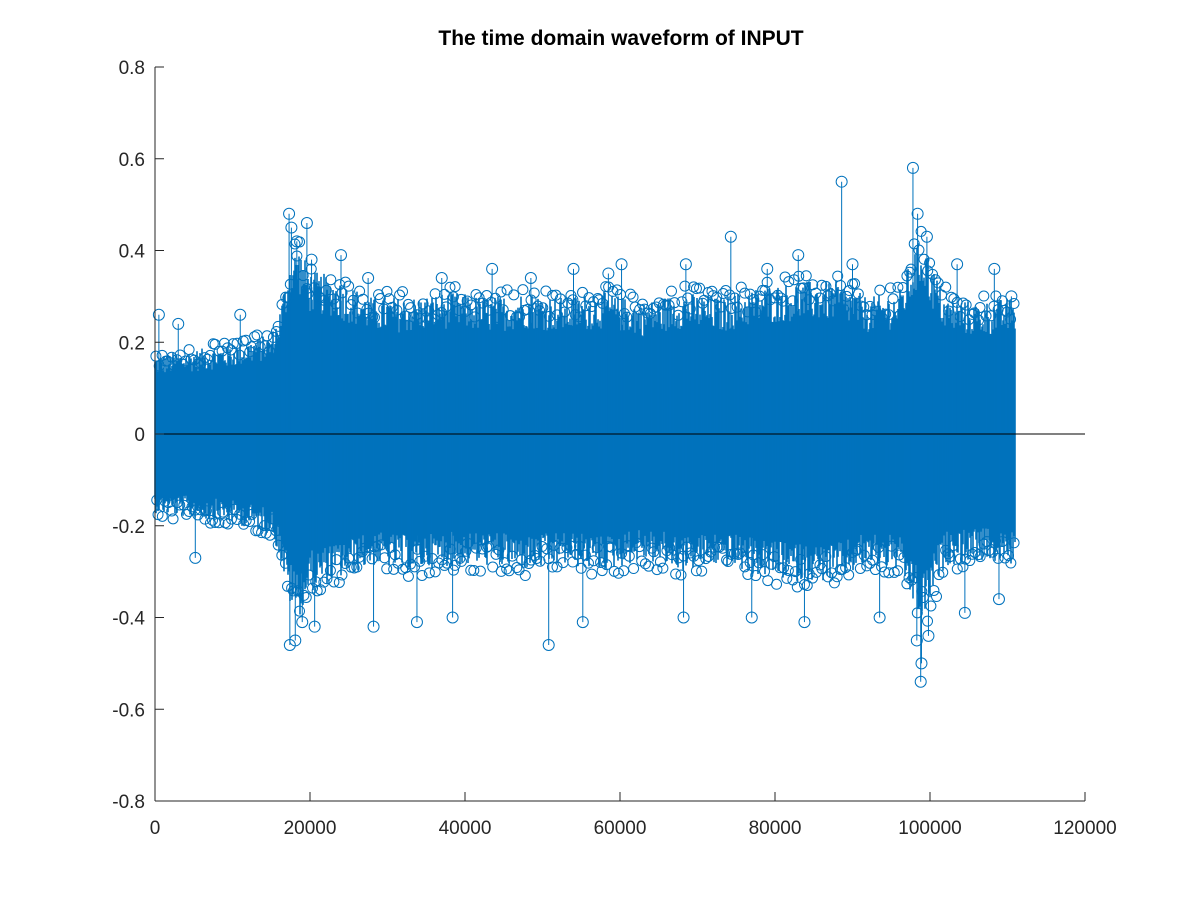 This screenshot has width=1200, height=900. What do you see at coordinates (929, 828) in the screenshot?
I see `x-tick-label: 100000` at bounding box center [929, 828].